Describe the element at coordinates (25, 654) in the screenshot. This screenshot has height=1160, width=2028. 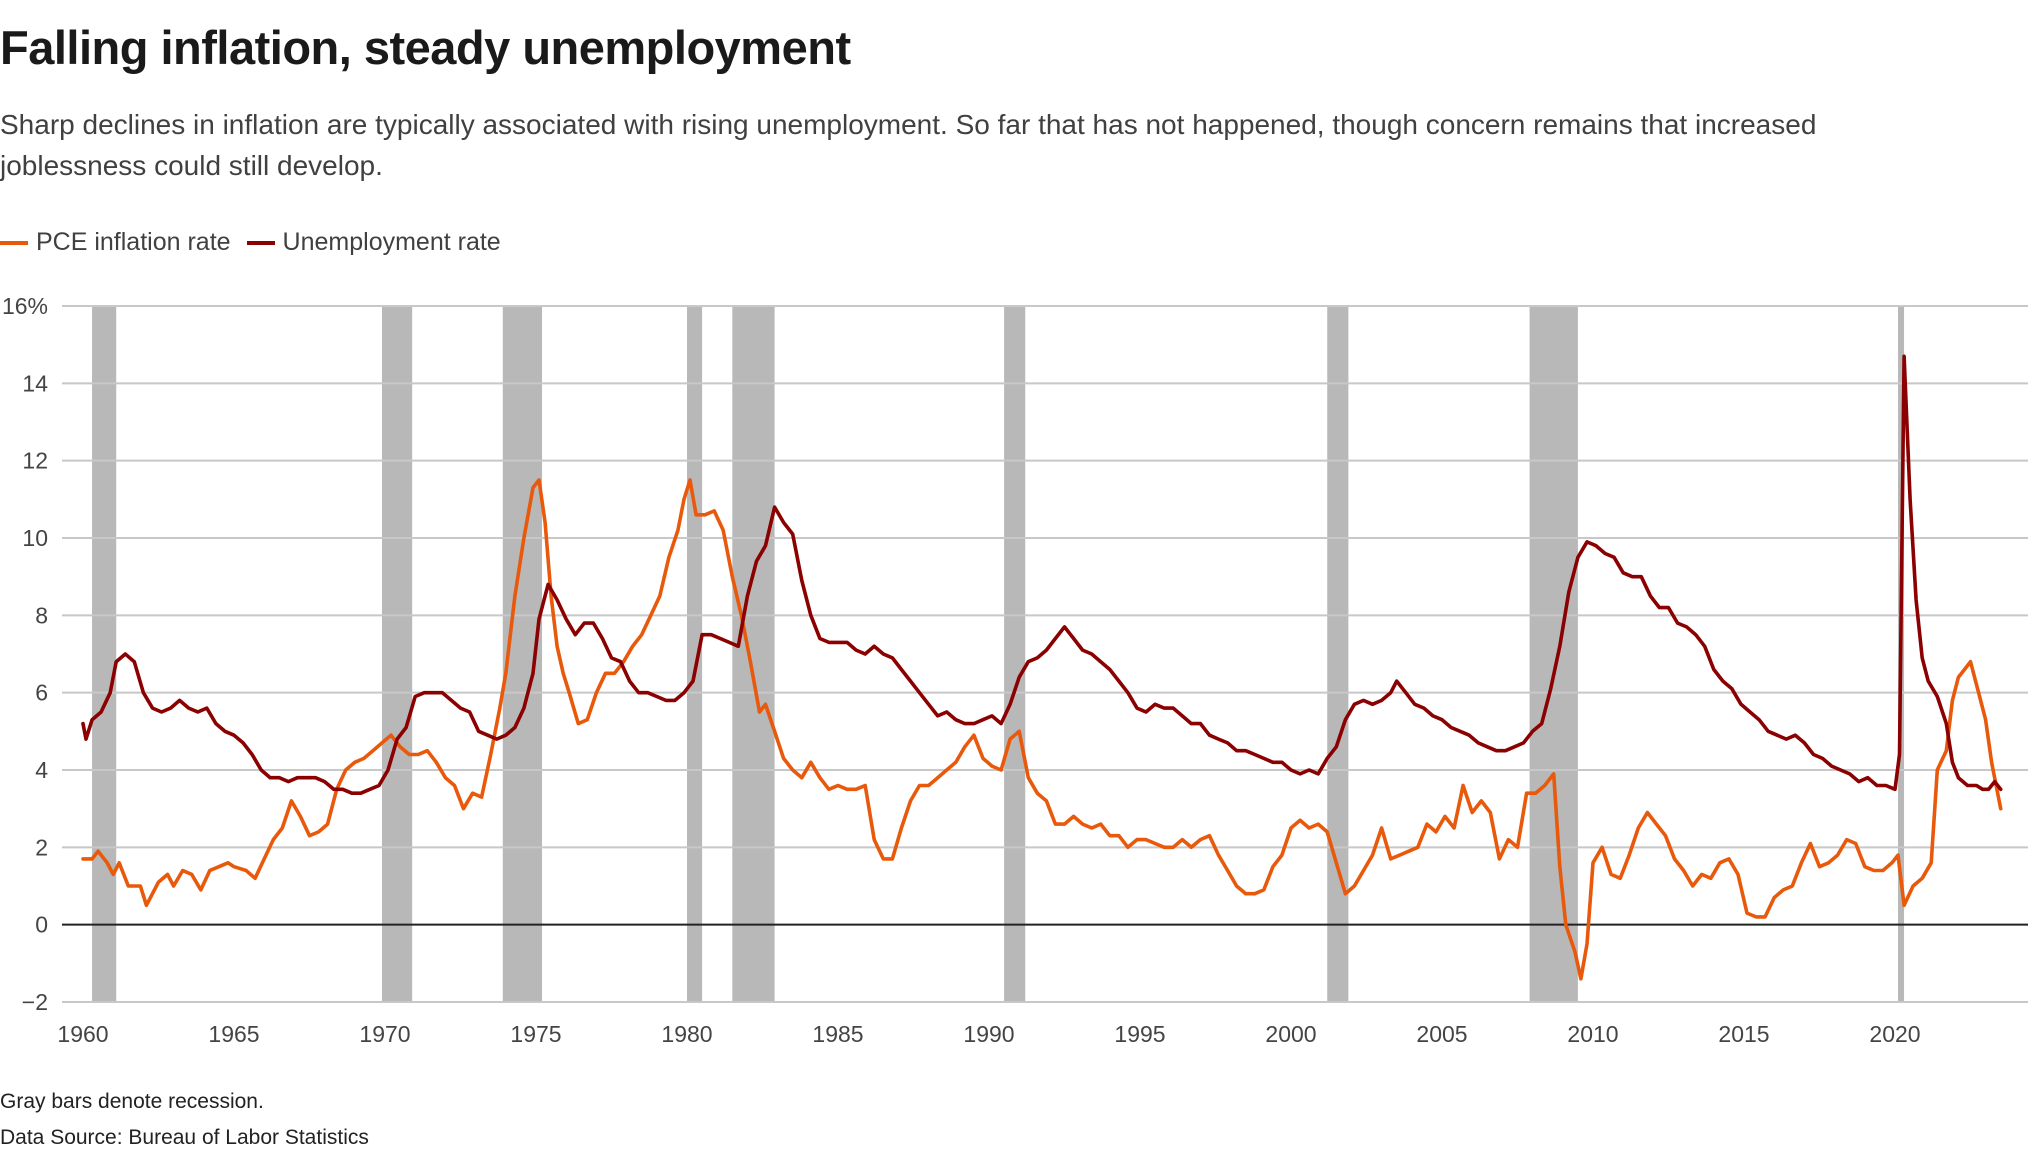
I see `y-axis-ticks: −2 0 2 4 6 8 10 12 14 16%` at that location.